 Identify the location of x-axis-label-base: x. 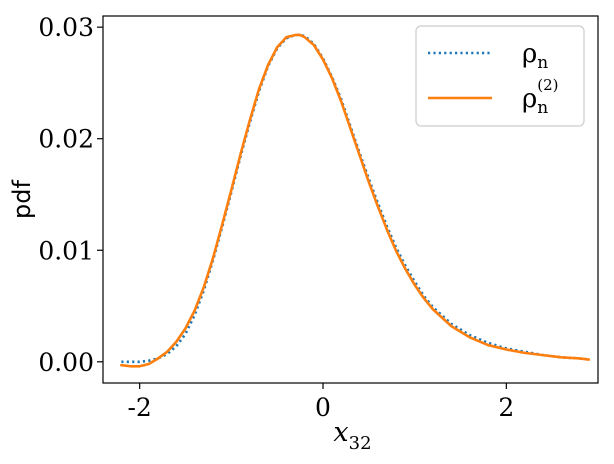
(340, 432).